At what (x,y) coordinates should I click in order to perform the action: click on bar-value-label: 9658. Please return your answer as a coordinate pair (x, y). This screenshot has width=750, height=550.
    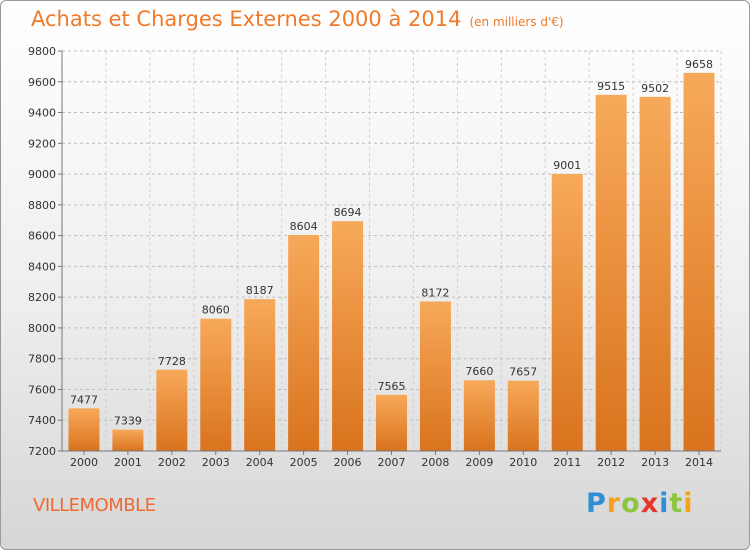
    Looking at the image, I should click on (699, 64).